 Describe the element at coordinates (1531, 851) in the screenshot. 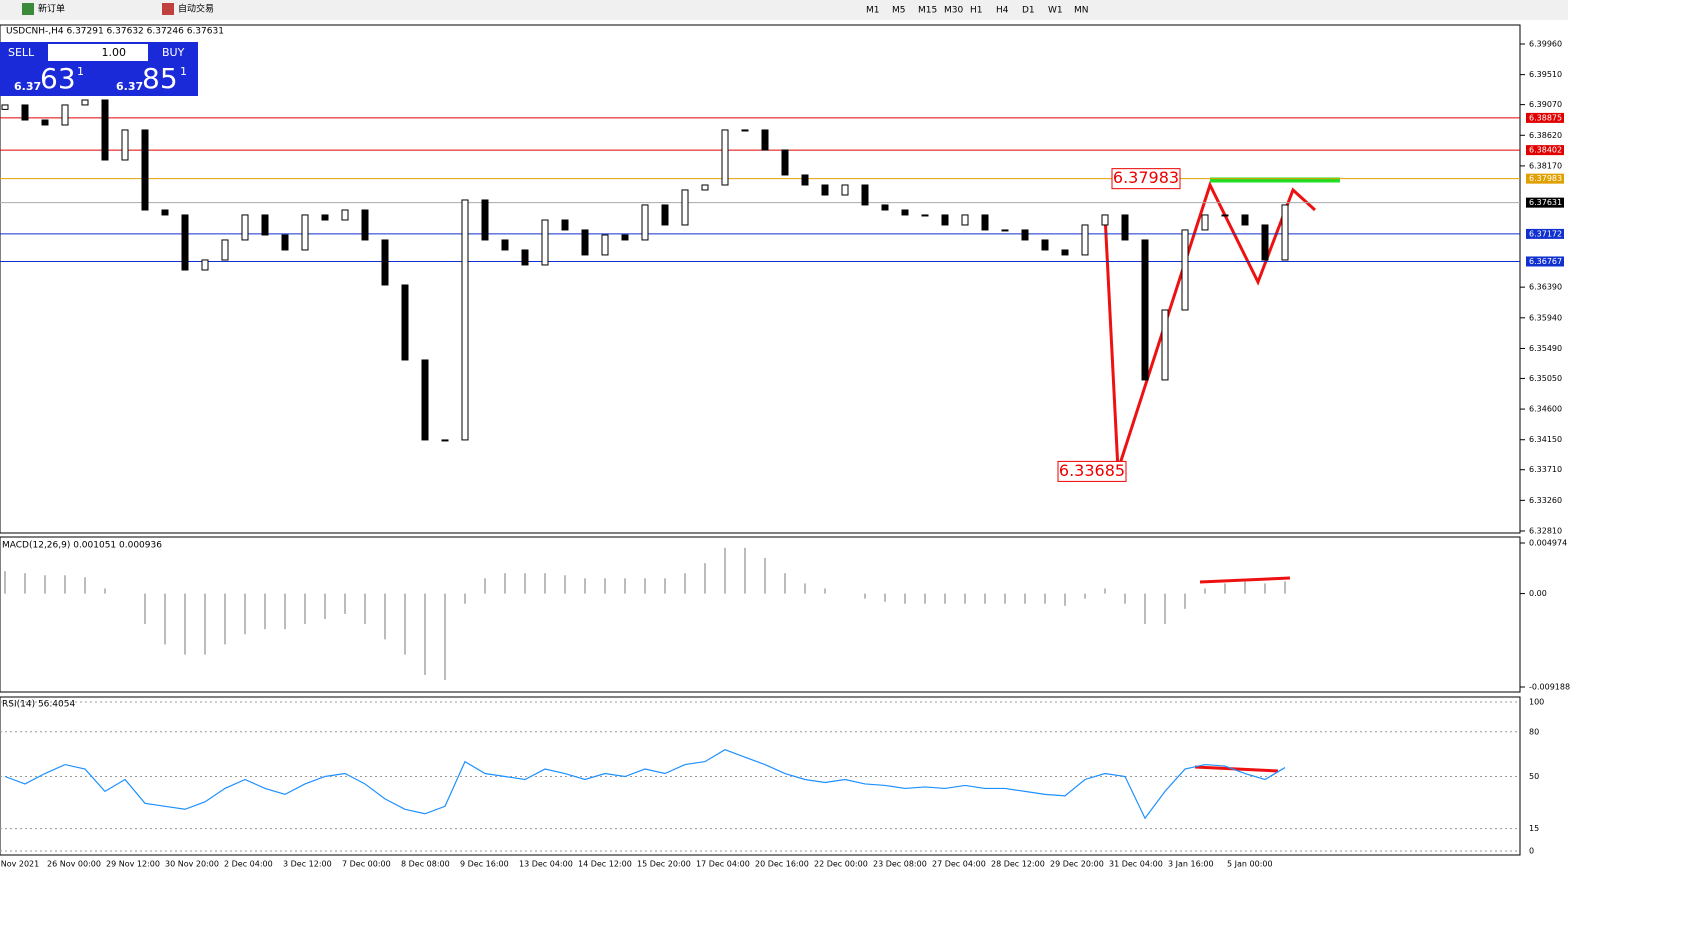

I see `y-tick-label: 0` at that location.